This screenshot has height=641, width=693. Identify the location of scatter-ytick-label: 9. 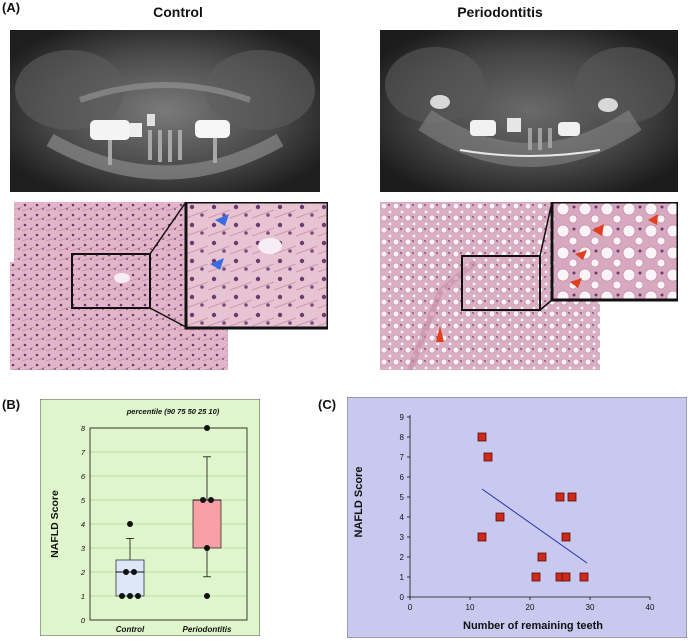
(402, 417).